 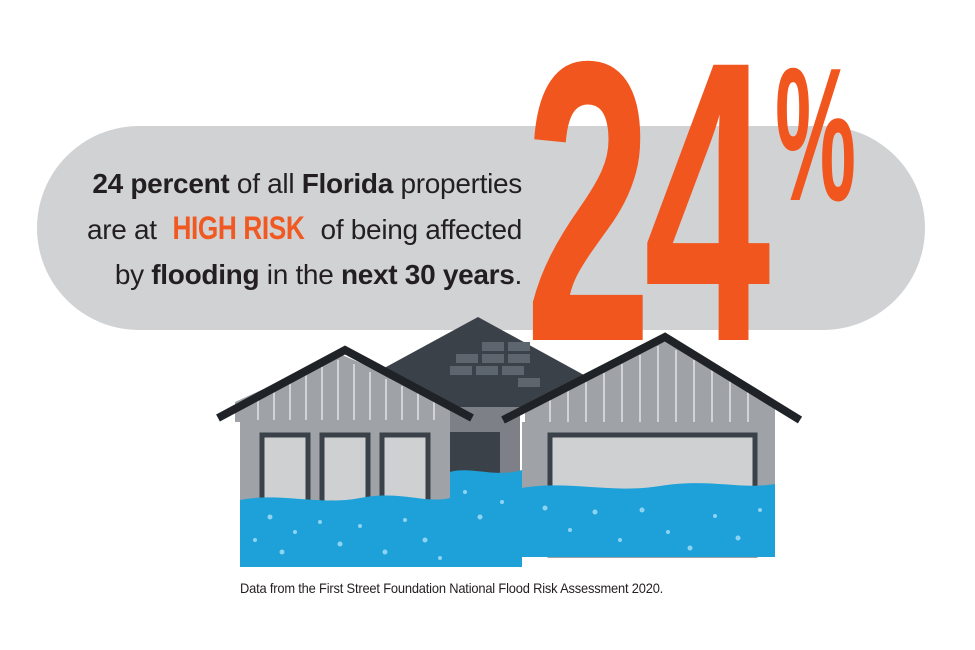 I want to click on headline-bold-24-percent: 24 percent, so click(x=161, y=183).